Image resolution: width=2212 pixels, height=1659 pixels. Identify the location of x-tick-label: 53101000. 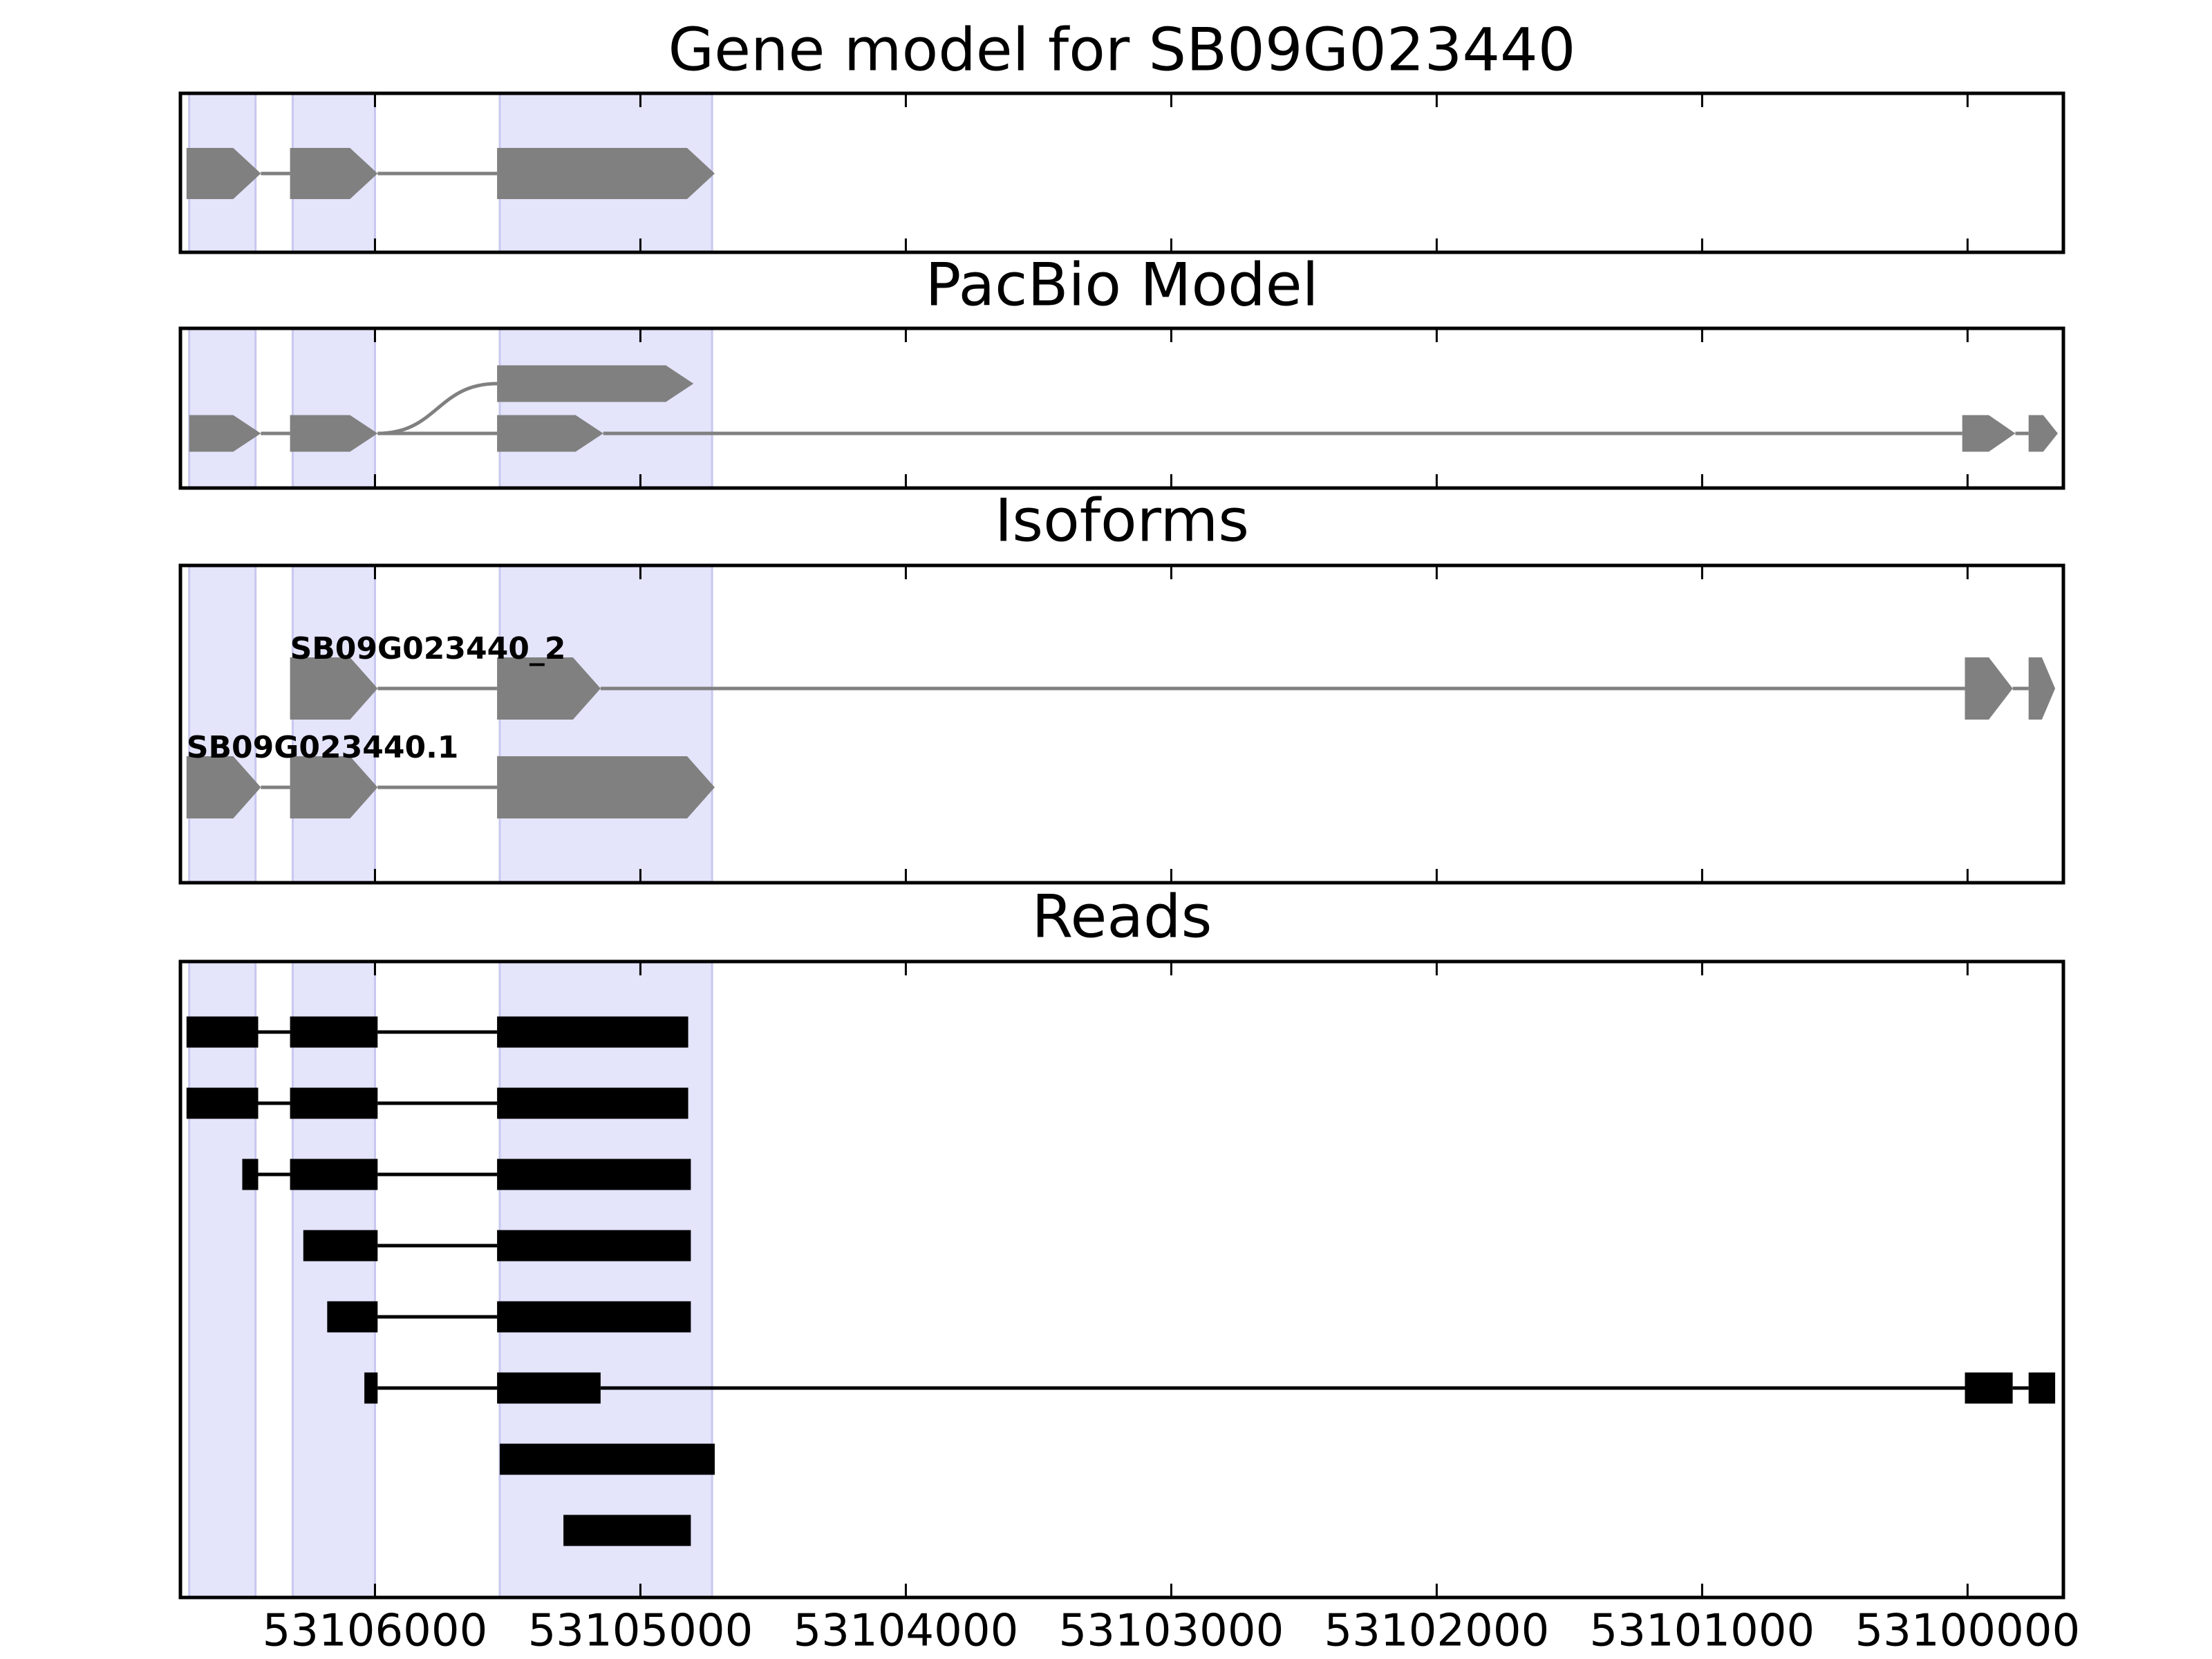
(1703, 1632).